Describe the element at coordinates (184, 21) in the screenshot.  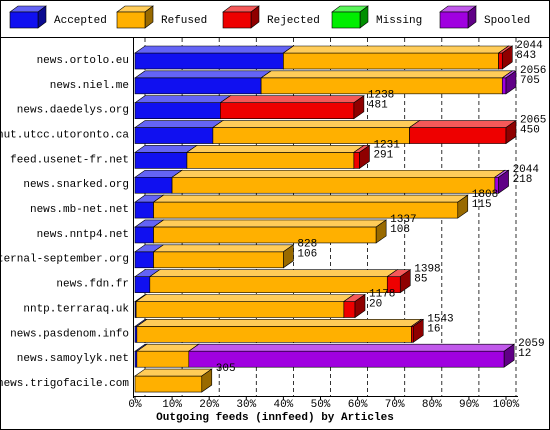
I see `legend-label: Refused` at that location.